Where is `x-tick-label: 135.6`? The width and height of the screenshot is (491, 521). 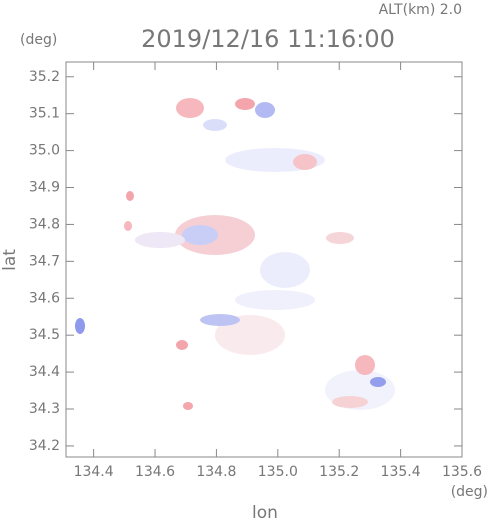 x-tick-label: 135.6 is located at coordinates (462, 472).